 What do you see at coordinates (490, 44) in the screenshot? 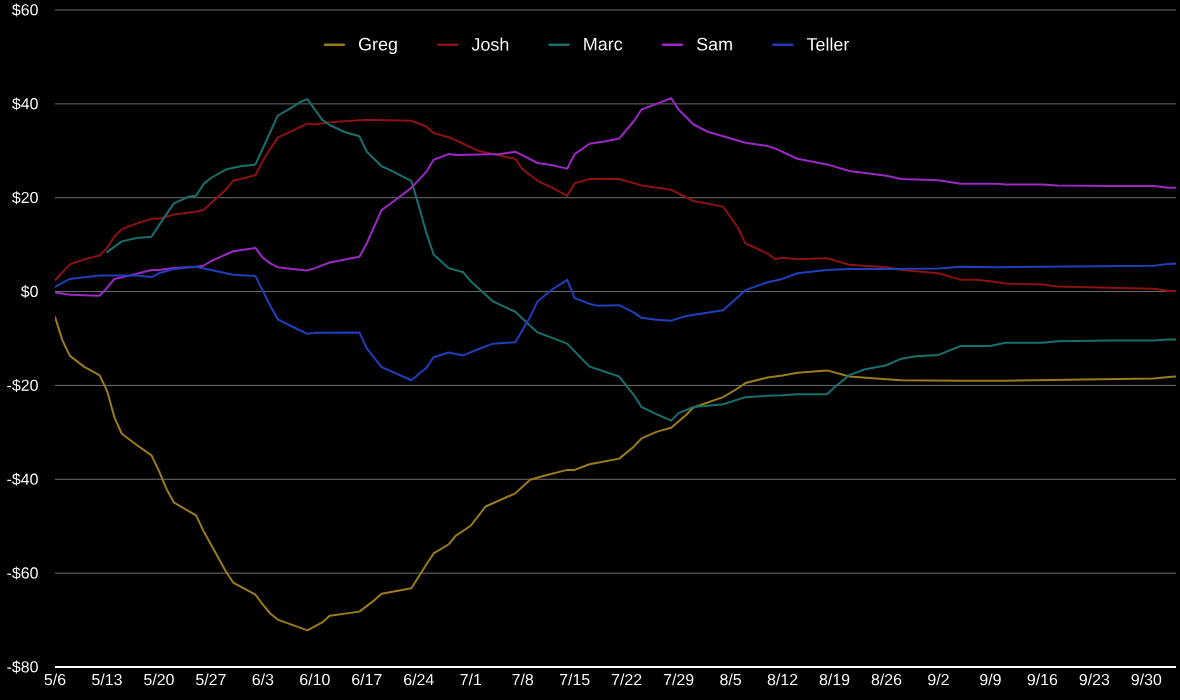
I see `legend-label: Josh` at bounding box center [490, 44].